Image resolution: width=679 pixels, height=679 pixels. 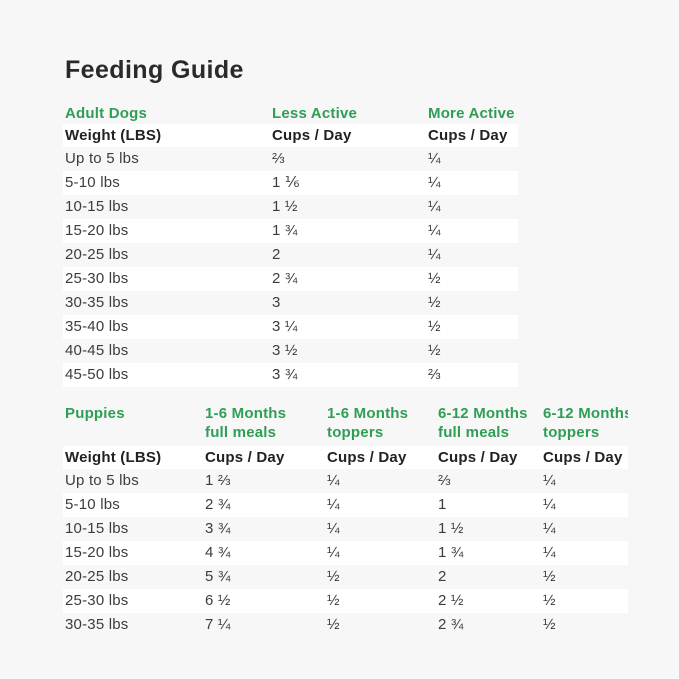 I want to click on table-row: 5-10 lbs 2 ¾ ¼ 1 ¼, so click(x=345, y=505).